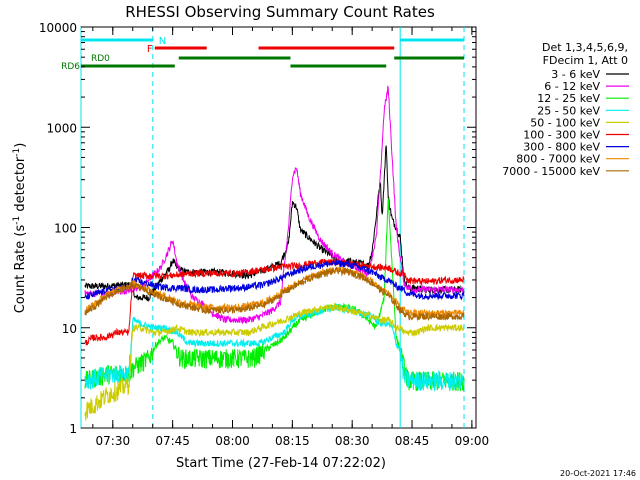 The image size is (640, 480). What do you see at coordinates (172, 441) in the screenshot?
I see `x-tick-label: 07:45` at bounding box center [172, 441].